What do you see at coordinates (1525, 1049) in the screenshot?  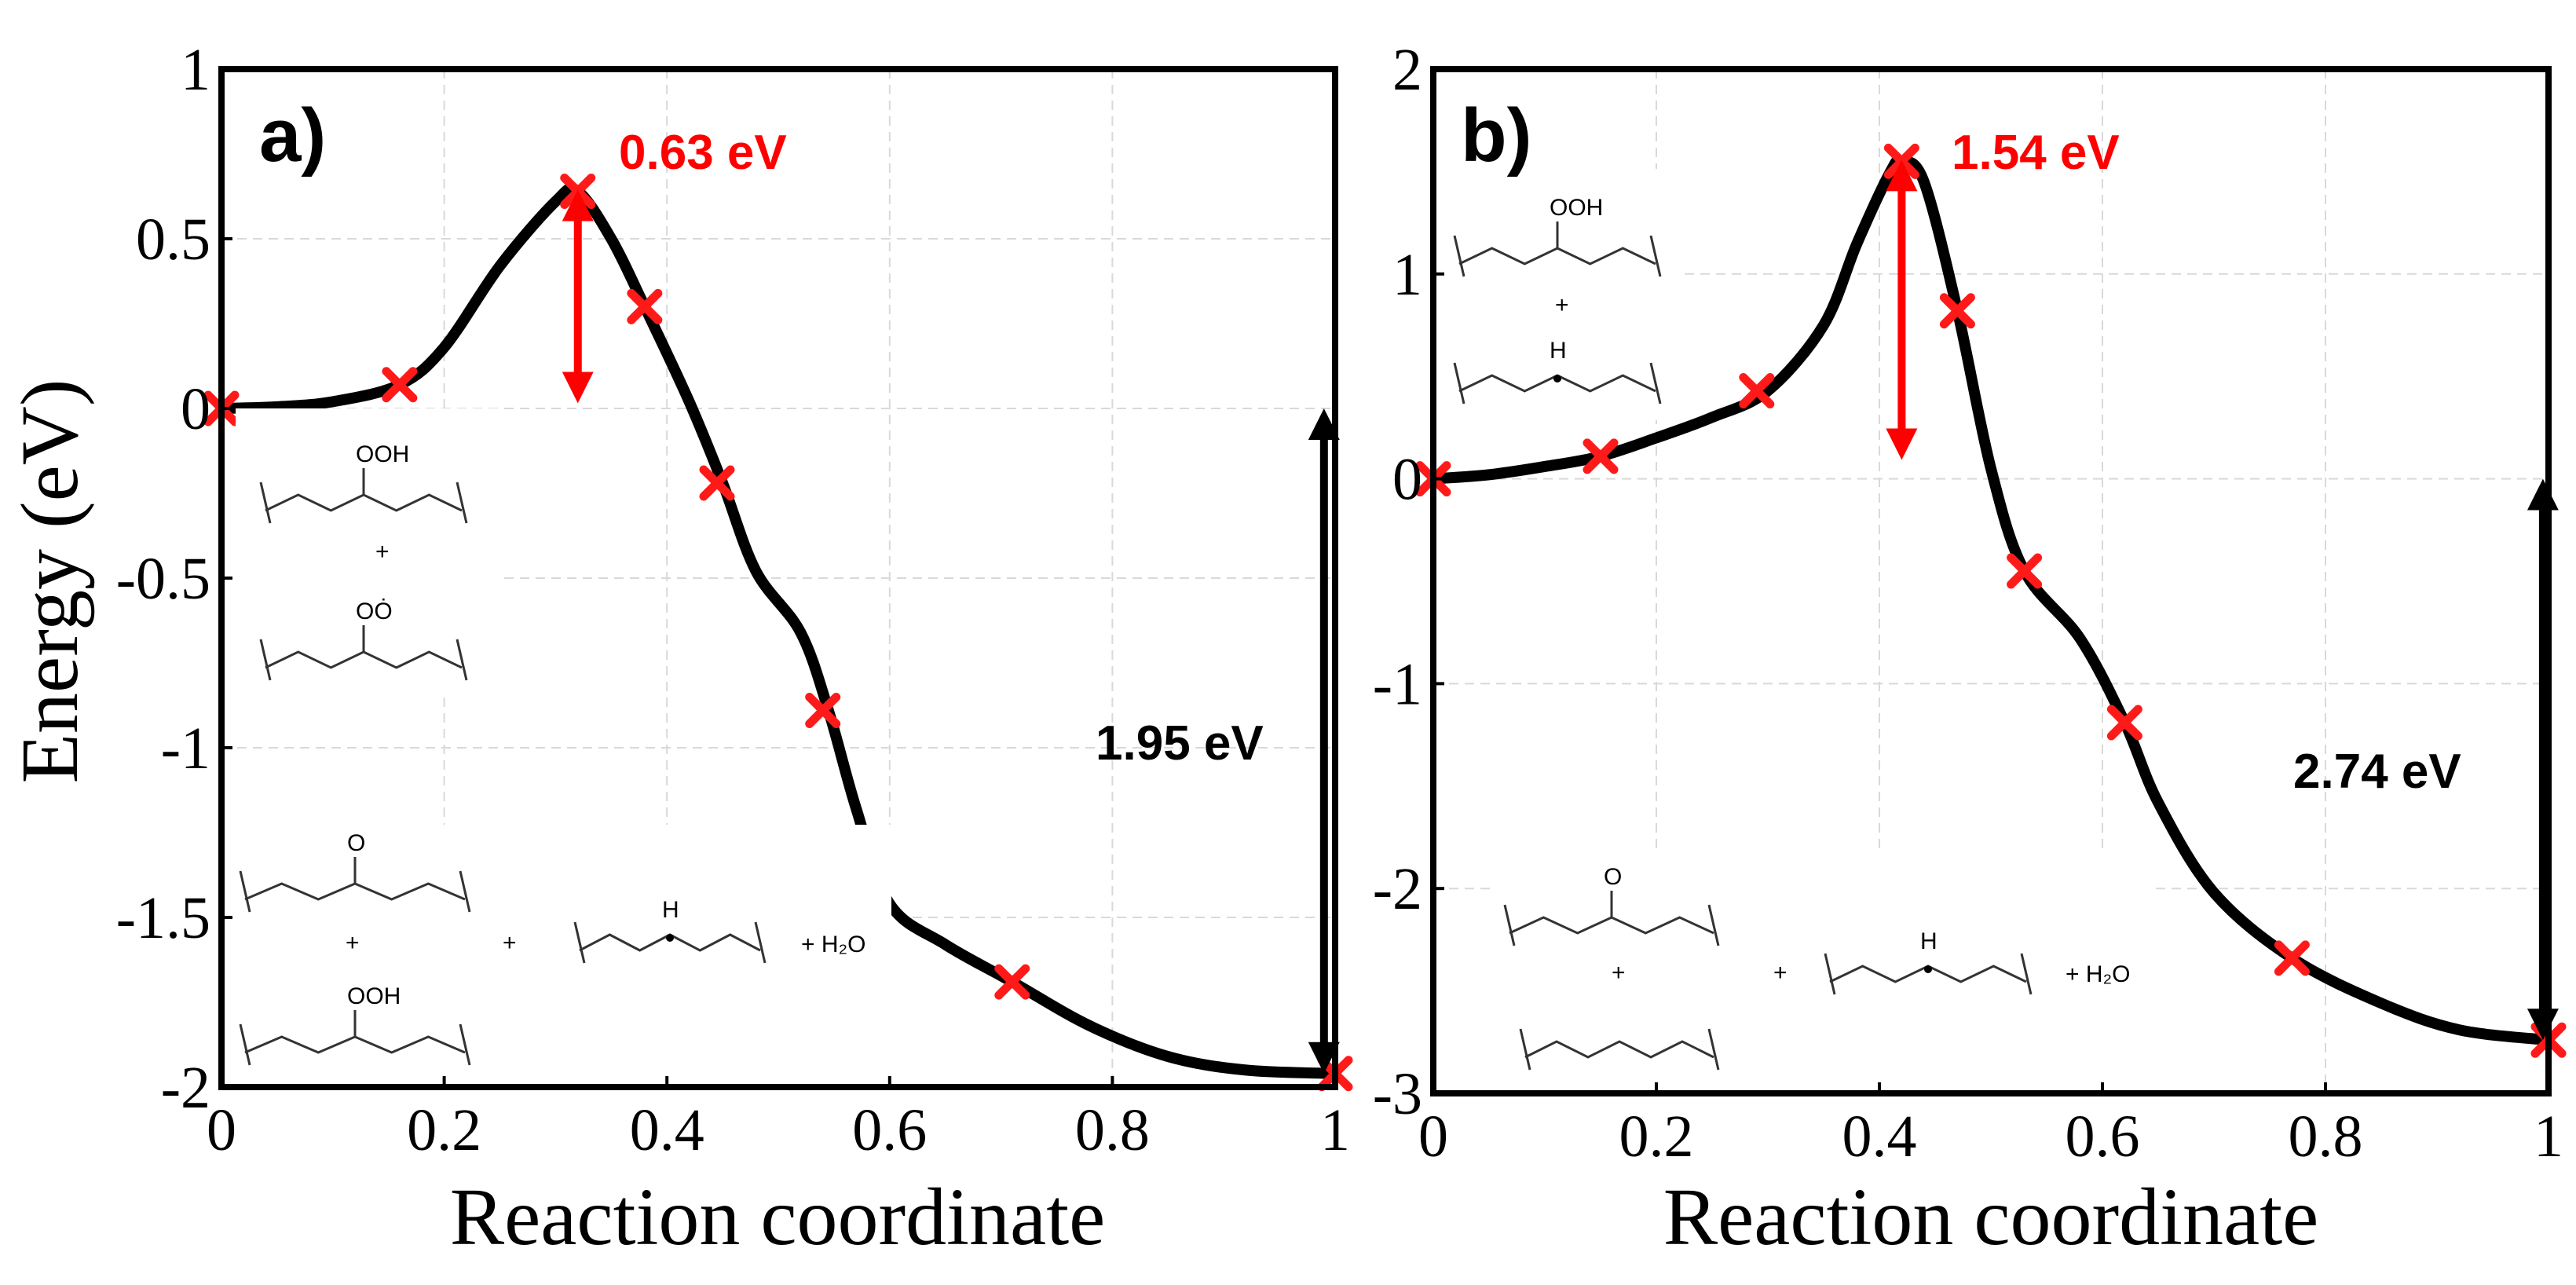 I see `struct-b-alkane-bracket-left` at bounding box center [1525, 1049].